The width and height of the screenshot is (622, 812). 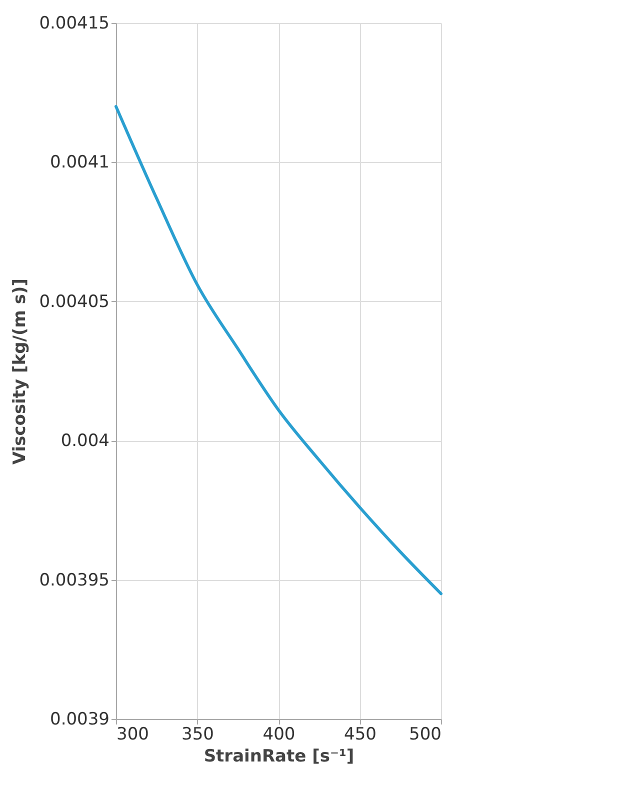 I want to click on x-tick-label: 400, so click(x=279, y=734).